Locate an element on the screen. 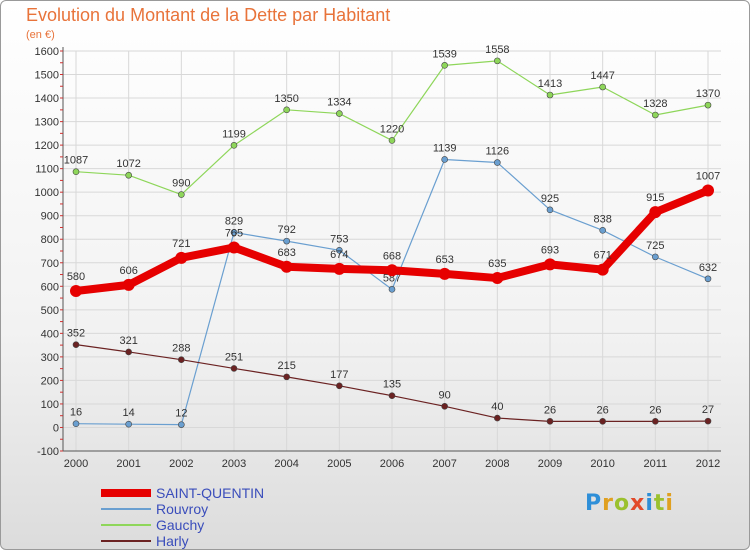 The height and width of the screenshot is (550, 750). y-tick-label: -100 is located at coordinates (48, 452).